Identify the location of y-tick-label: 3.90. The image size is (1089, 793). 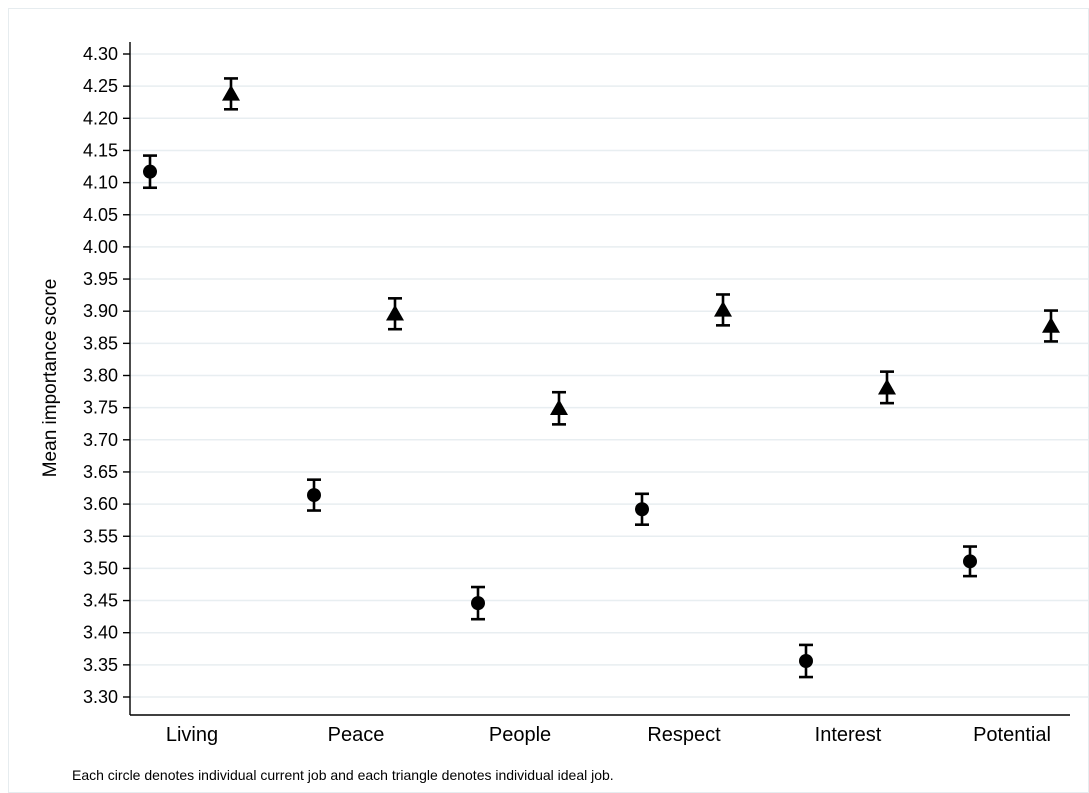
(100, 311).